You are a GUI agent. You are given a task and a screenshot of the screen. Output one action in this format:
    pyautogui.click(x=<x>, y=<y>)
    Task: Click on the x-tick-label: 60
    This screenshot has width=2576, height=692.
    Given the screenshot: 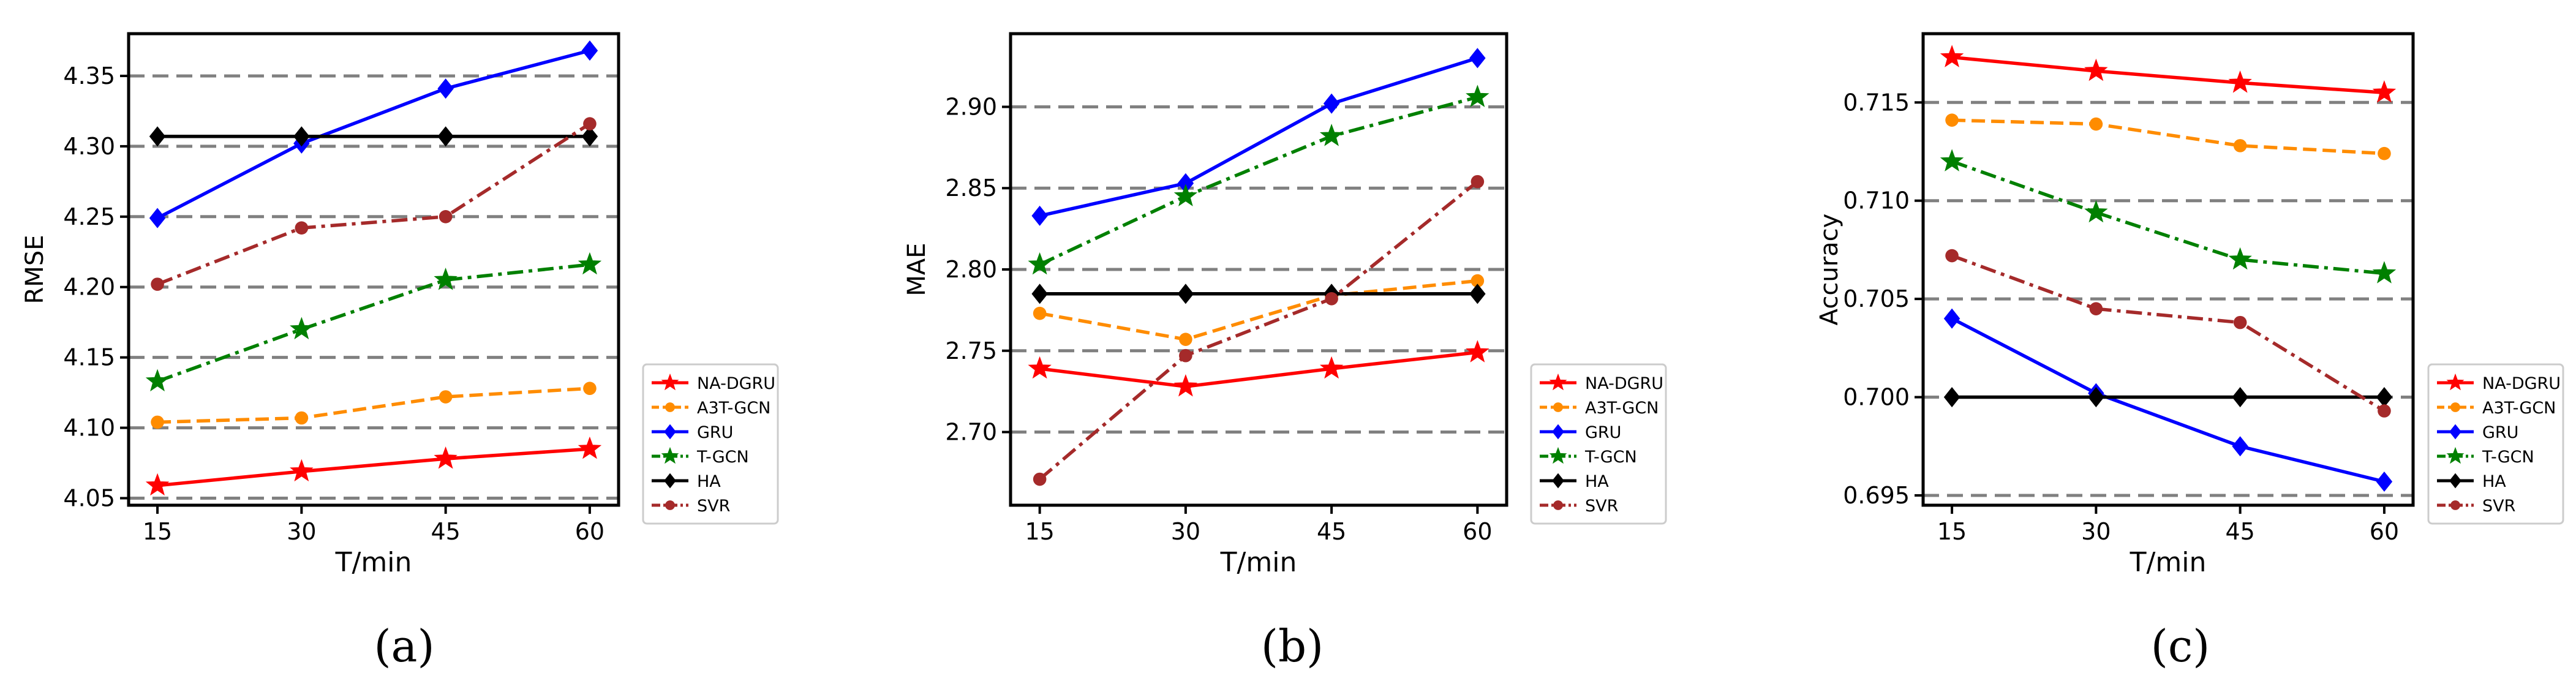 What is the action you would take?
    pyautogui.click(x=1477, y=531)
    